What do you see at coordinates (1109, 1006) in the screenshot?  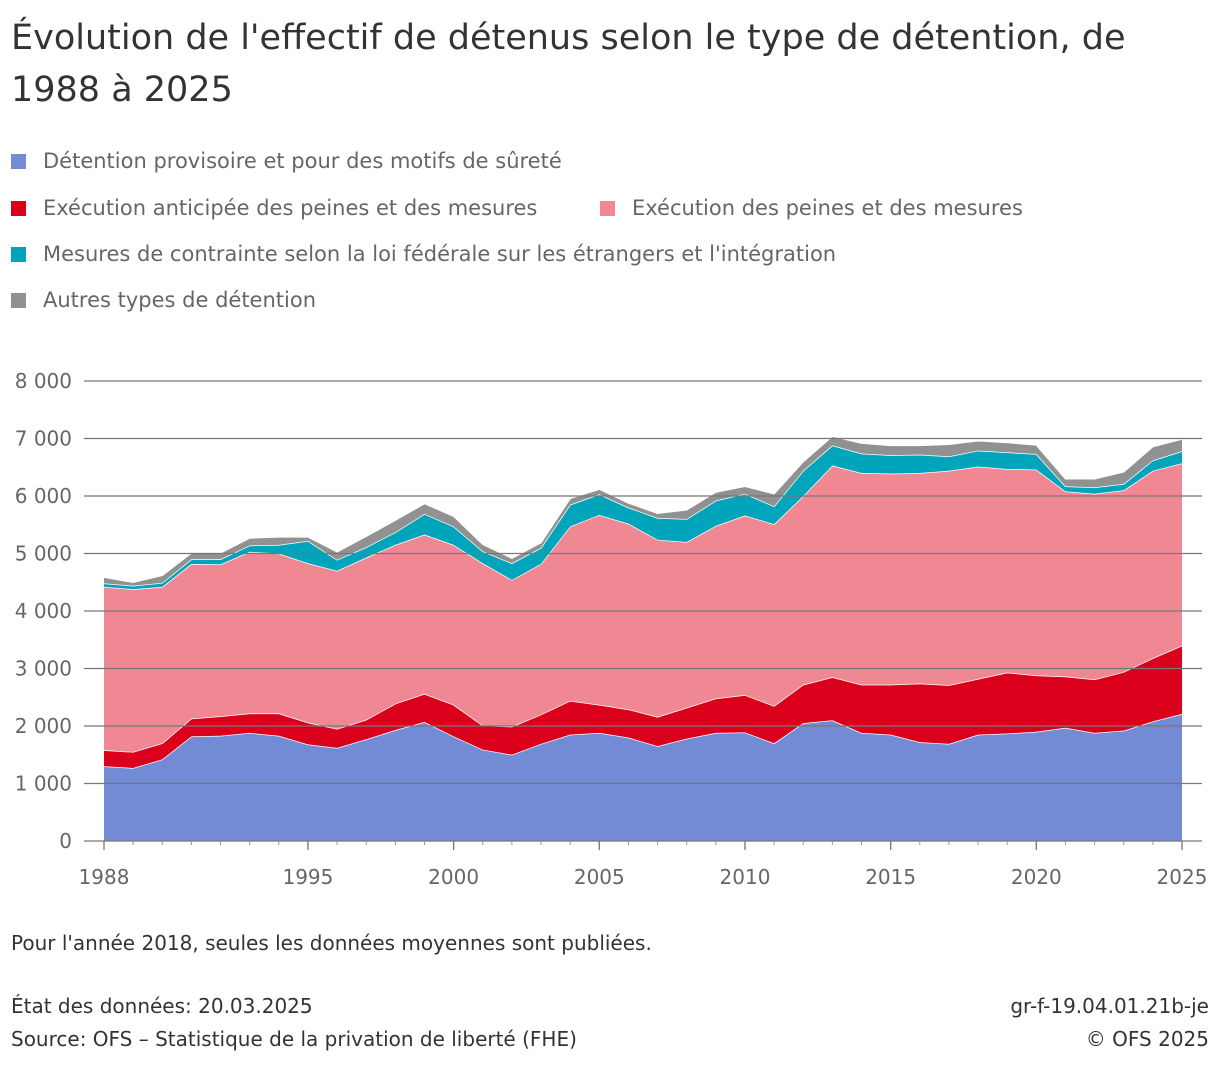 I see `chart-code: gr-f-19.04.01.21b-je` at bounding box center [1109, 1006].